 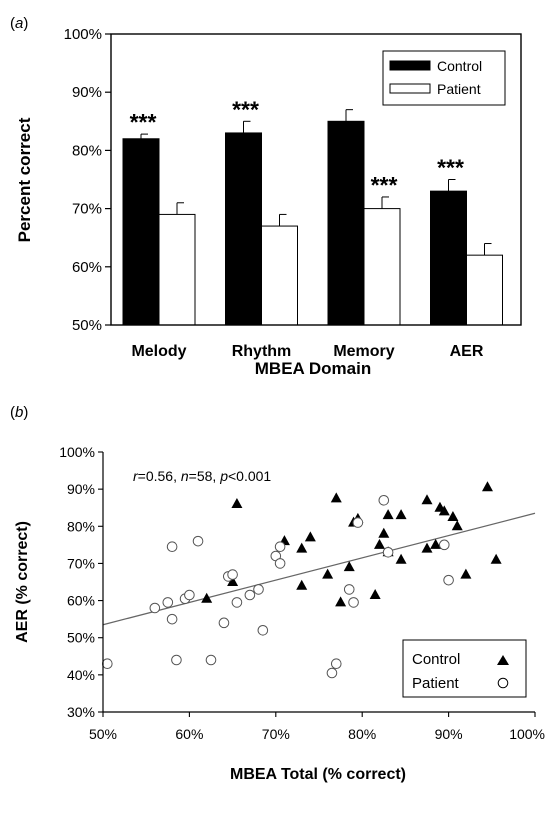 What do you see at coordinates (318, 774) in the screenshot?
I see `panel-b-x-axis-label: MBEA Total (% correct)` at bounding box center [318, 774].